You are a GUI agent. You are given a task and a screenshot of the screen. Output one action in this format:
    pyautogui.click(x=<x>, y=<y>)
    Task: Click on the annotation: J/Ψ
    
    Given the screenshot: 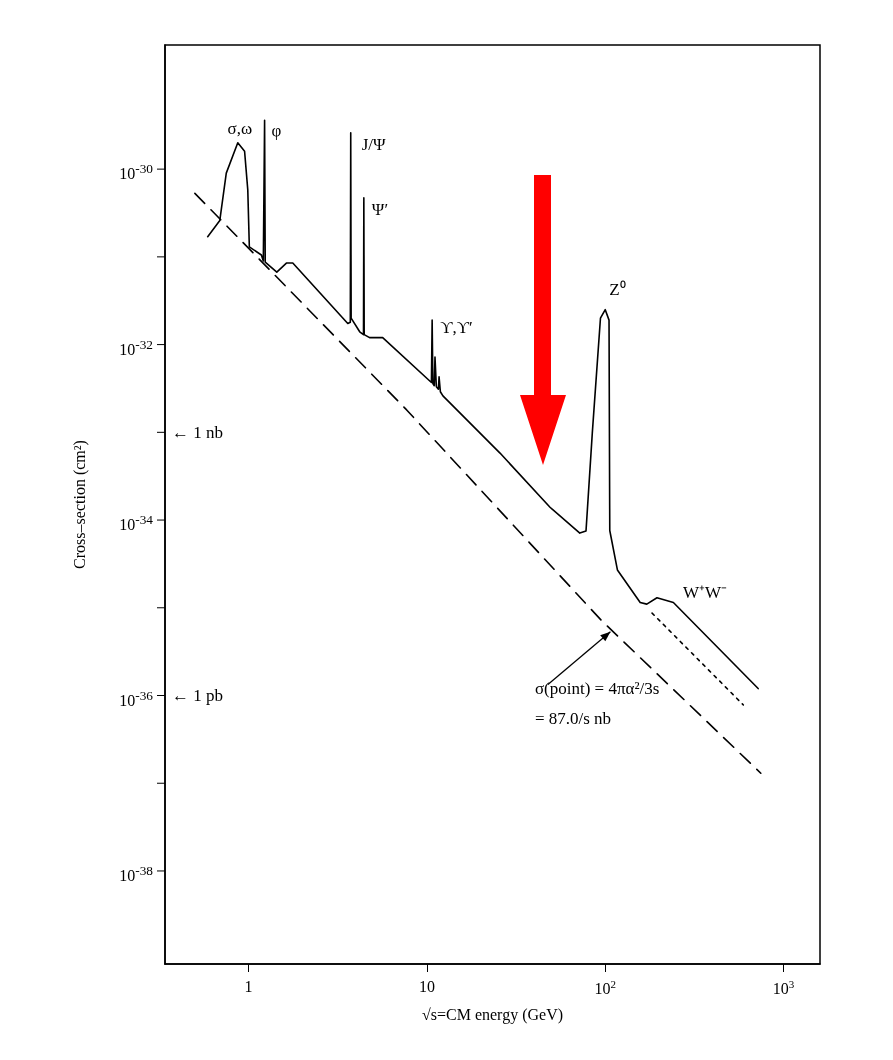 What is the action you would take?
    pyautogui.click(x=374, y=145)
    